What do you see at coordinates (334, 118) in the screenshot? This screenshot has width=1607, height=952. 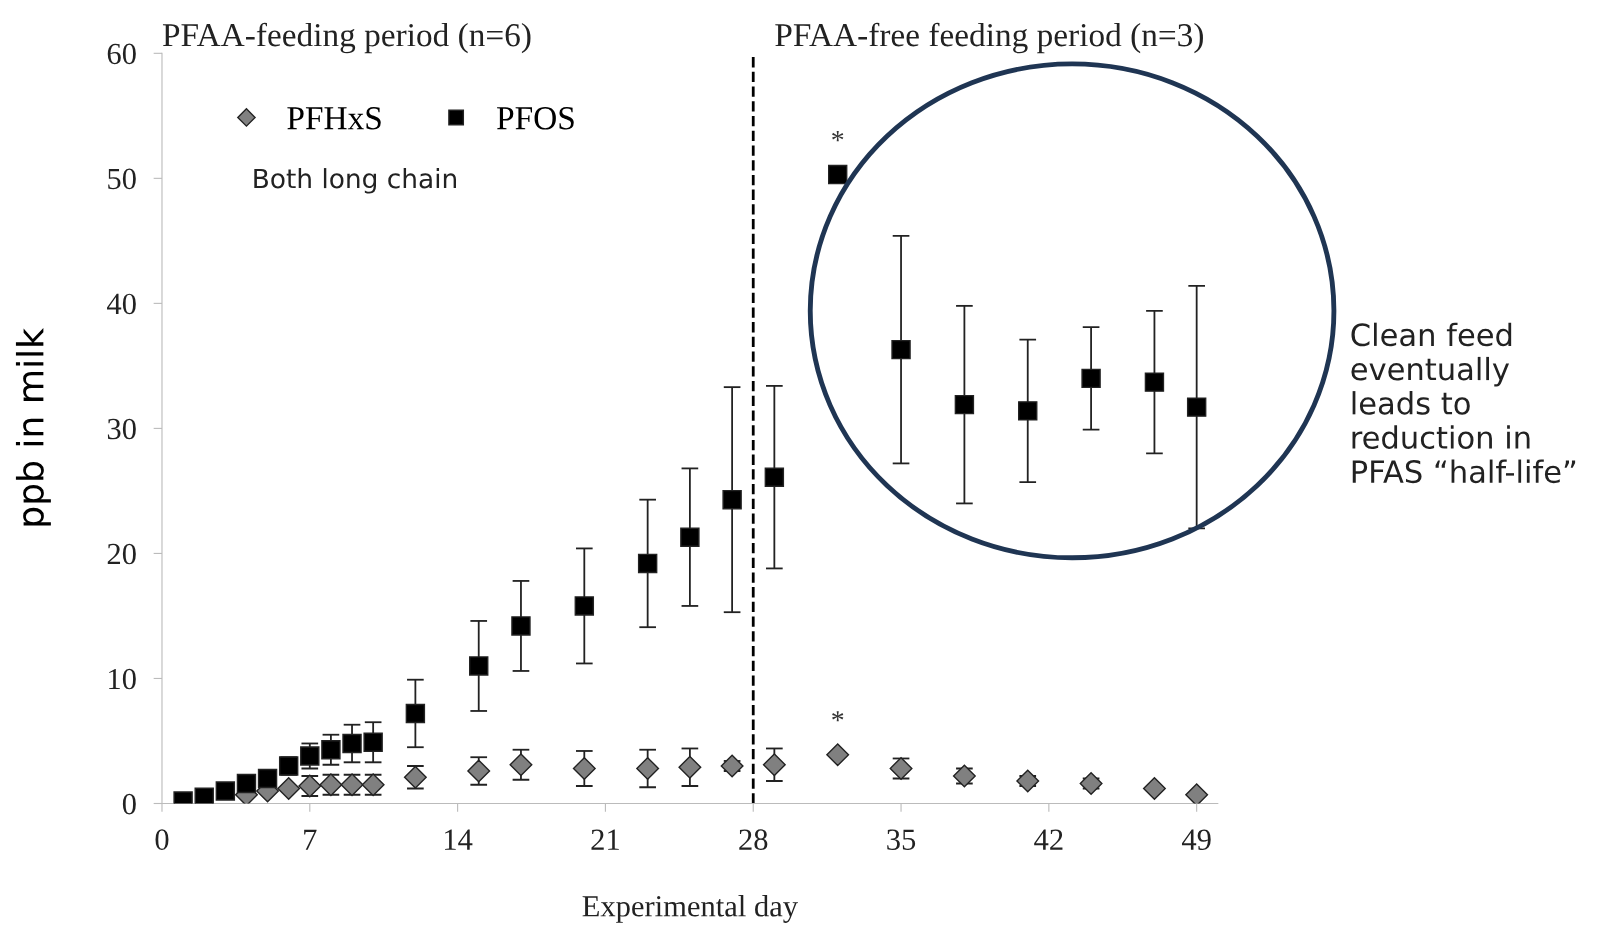 I see `legend-label: PFHxS` at bounding box center [334, 118].